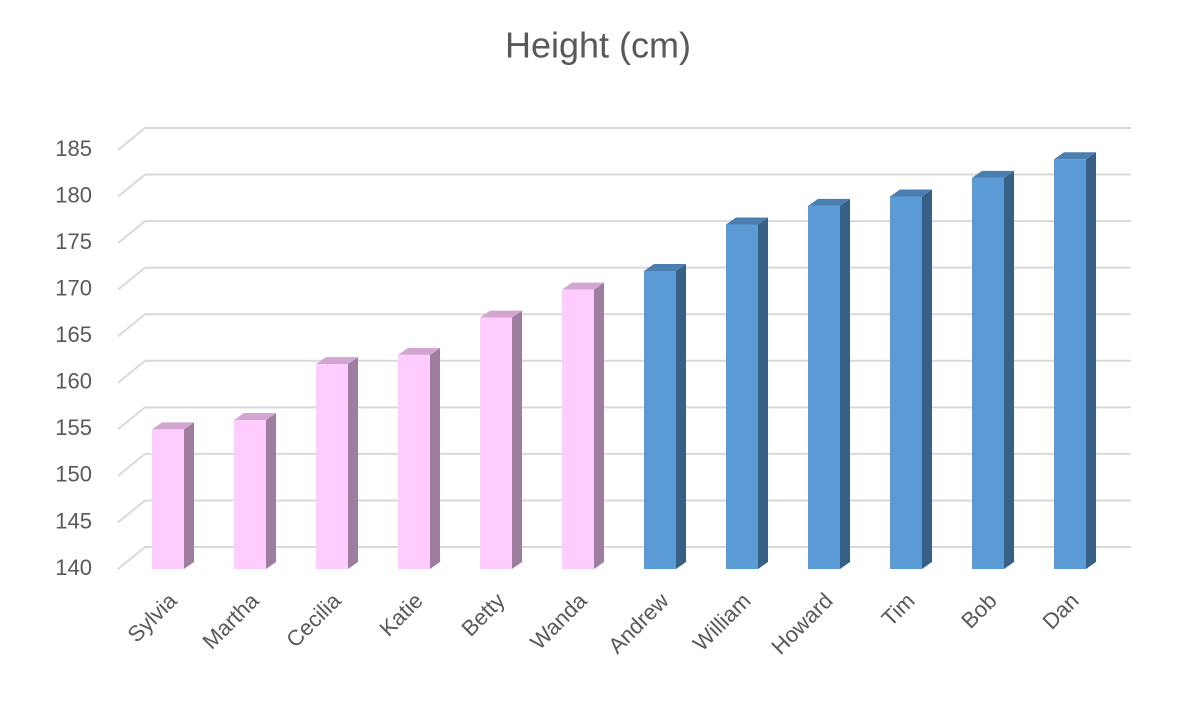  I want to click on chart-title: Height (cm), so click(598, 45).